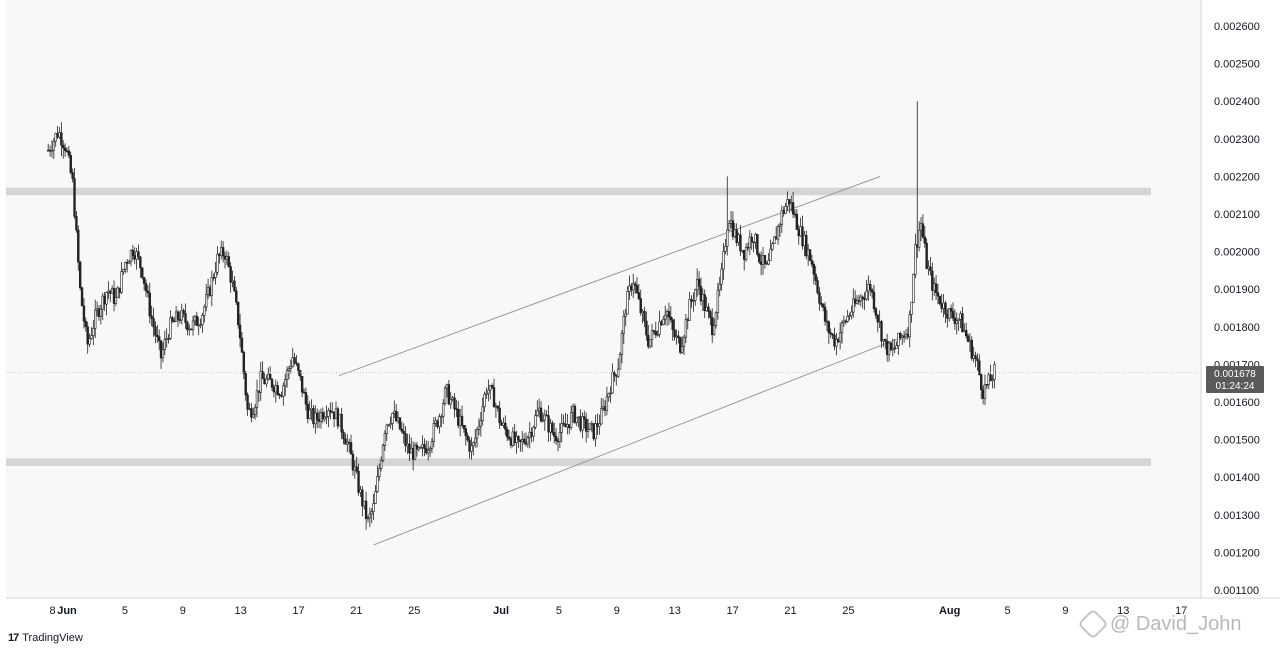 Image resolution: width=1280 pixels, height=655 pixels. What do you see at coordinates (414, 611) in the screenshot?
I see `x-tick-label: 25` at bounding box center [414, 611].